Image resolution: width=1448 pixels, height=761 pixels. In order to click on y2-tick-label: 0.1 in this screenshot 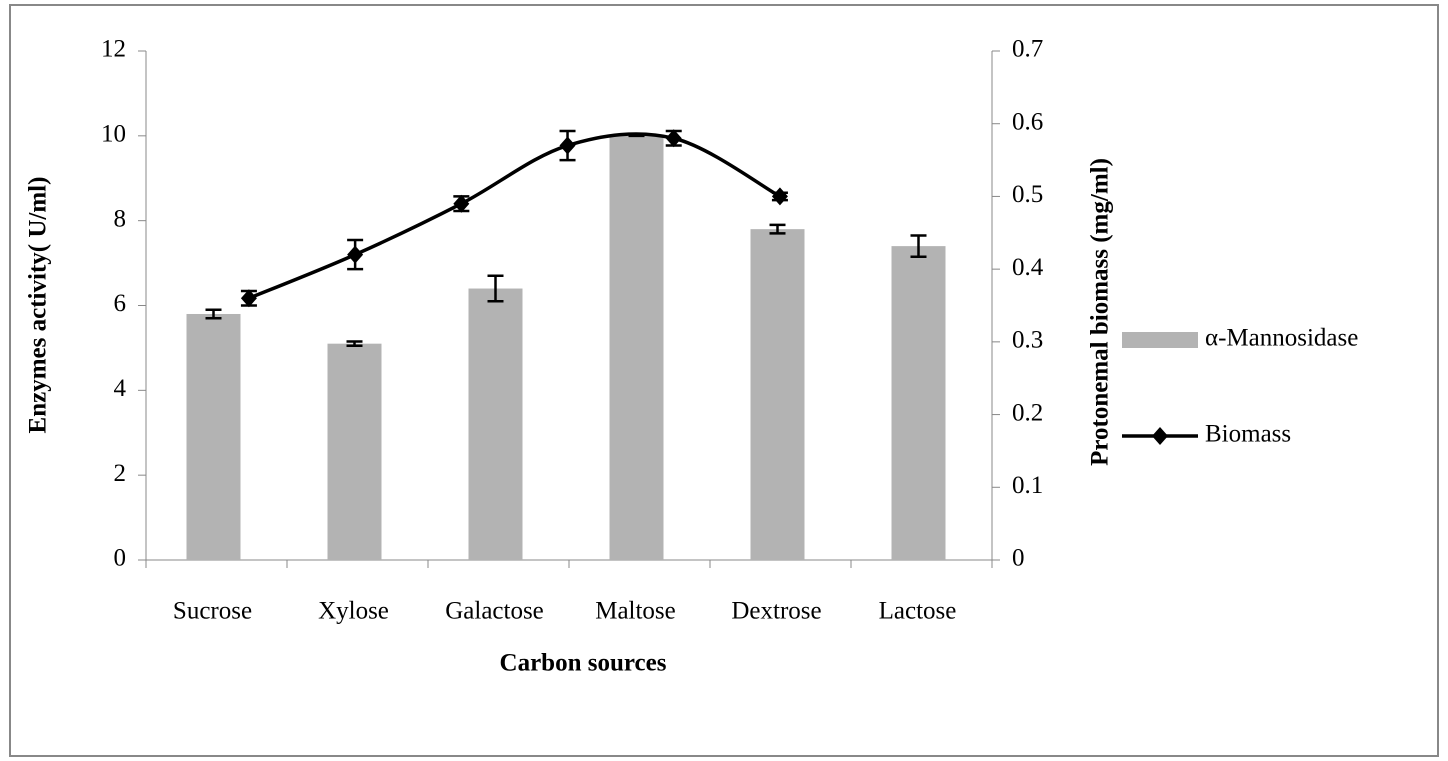, I will do `click(1027, 485)`.